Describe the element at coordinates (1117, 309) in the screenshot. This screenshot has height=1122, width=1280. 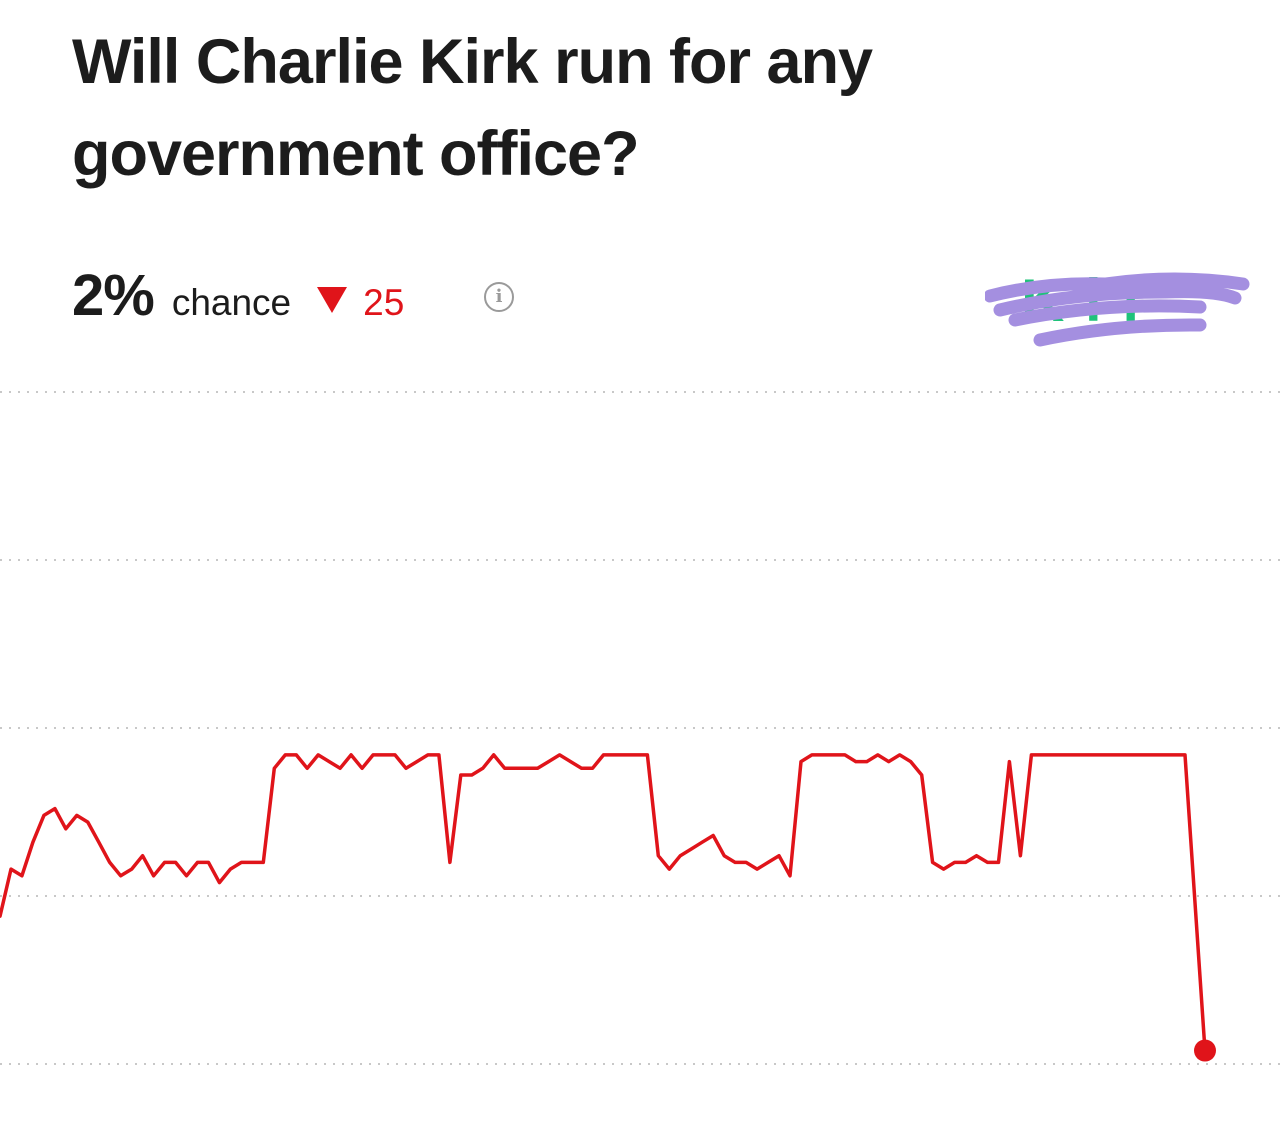
I see `redaction-scribble` at that location.